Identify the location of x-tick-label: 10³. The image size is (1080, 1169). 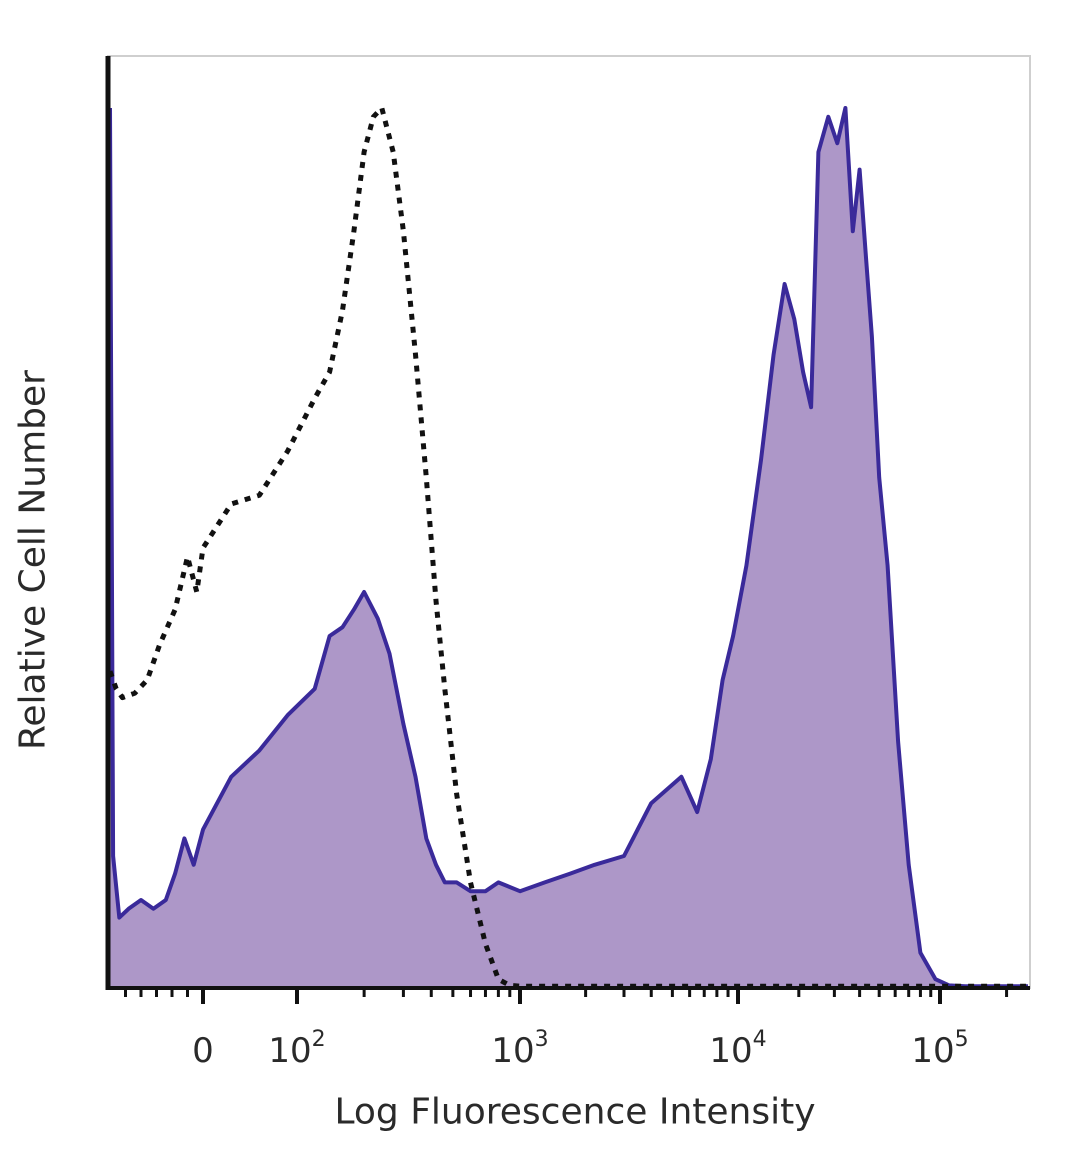
(519, 1049).